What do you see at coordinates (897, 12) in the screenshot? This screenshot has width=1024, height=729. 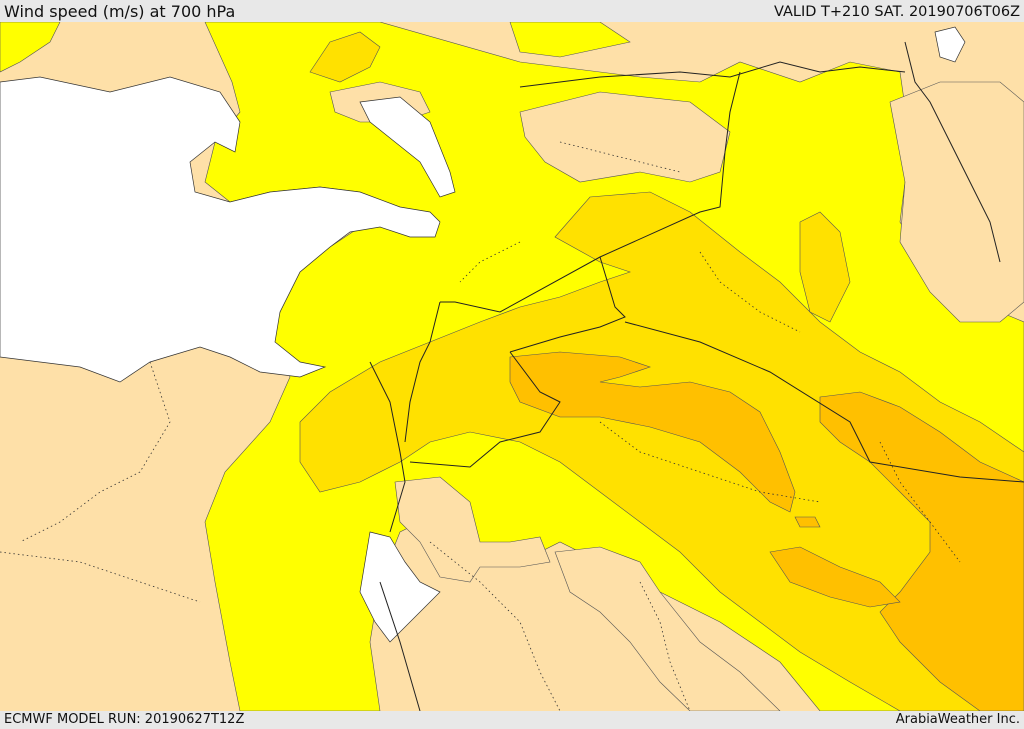 I see `valid-time: VALID T+210 SAT. 20190706T06Z` at bounding box center [897, 12].